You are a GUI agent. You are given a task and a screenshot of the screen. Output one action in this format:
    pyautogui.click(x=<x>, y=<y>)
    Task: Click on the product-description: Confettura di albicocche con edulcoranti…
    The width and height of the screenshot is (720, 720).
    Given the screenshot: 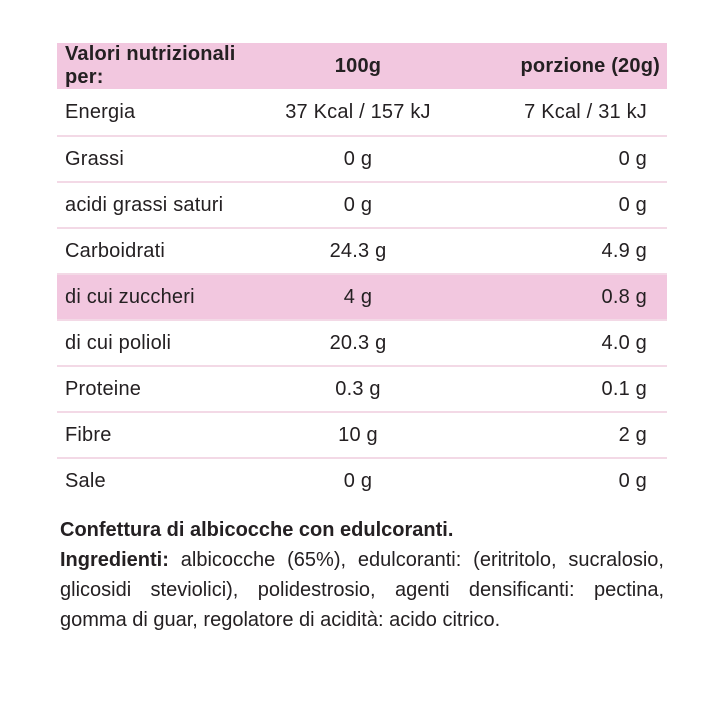 What is the action you would take?
    pyautogui.click(x=362, y=575)
    